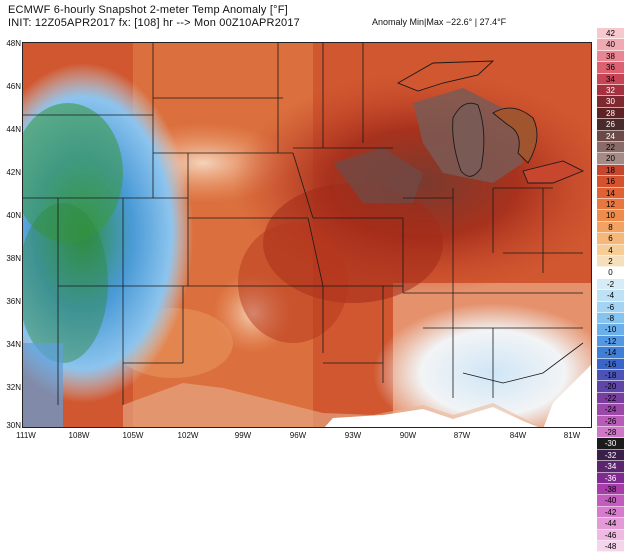  Describe the element at coordinates (610, 216) in the screenshot. I see `colorbar-cell: 10` at that location.